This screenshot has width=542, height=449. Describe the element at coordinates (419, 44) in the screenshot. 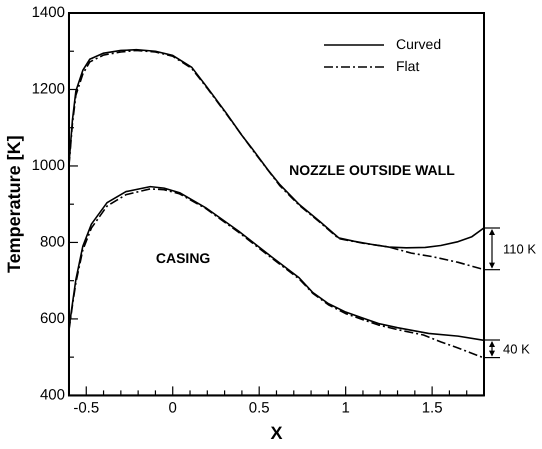

I see `legend-label: Curved` at that location.